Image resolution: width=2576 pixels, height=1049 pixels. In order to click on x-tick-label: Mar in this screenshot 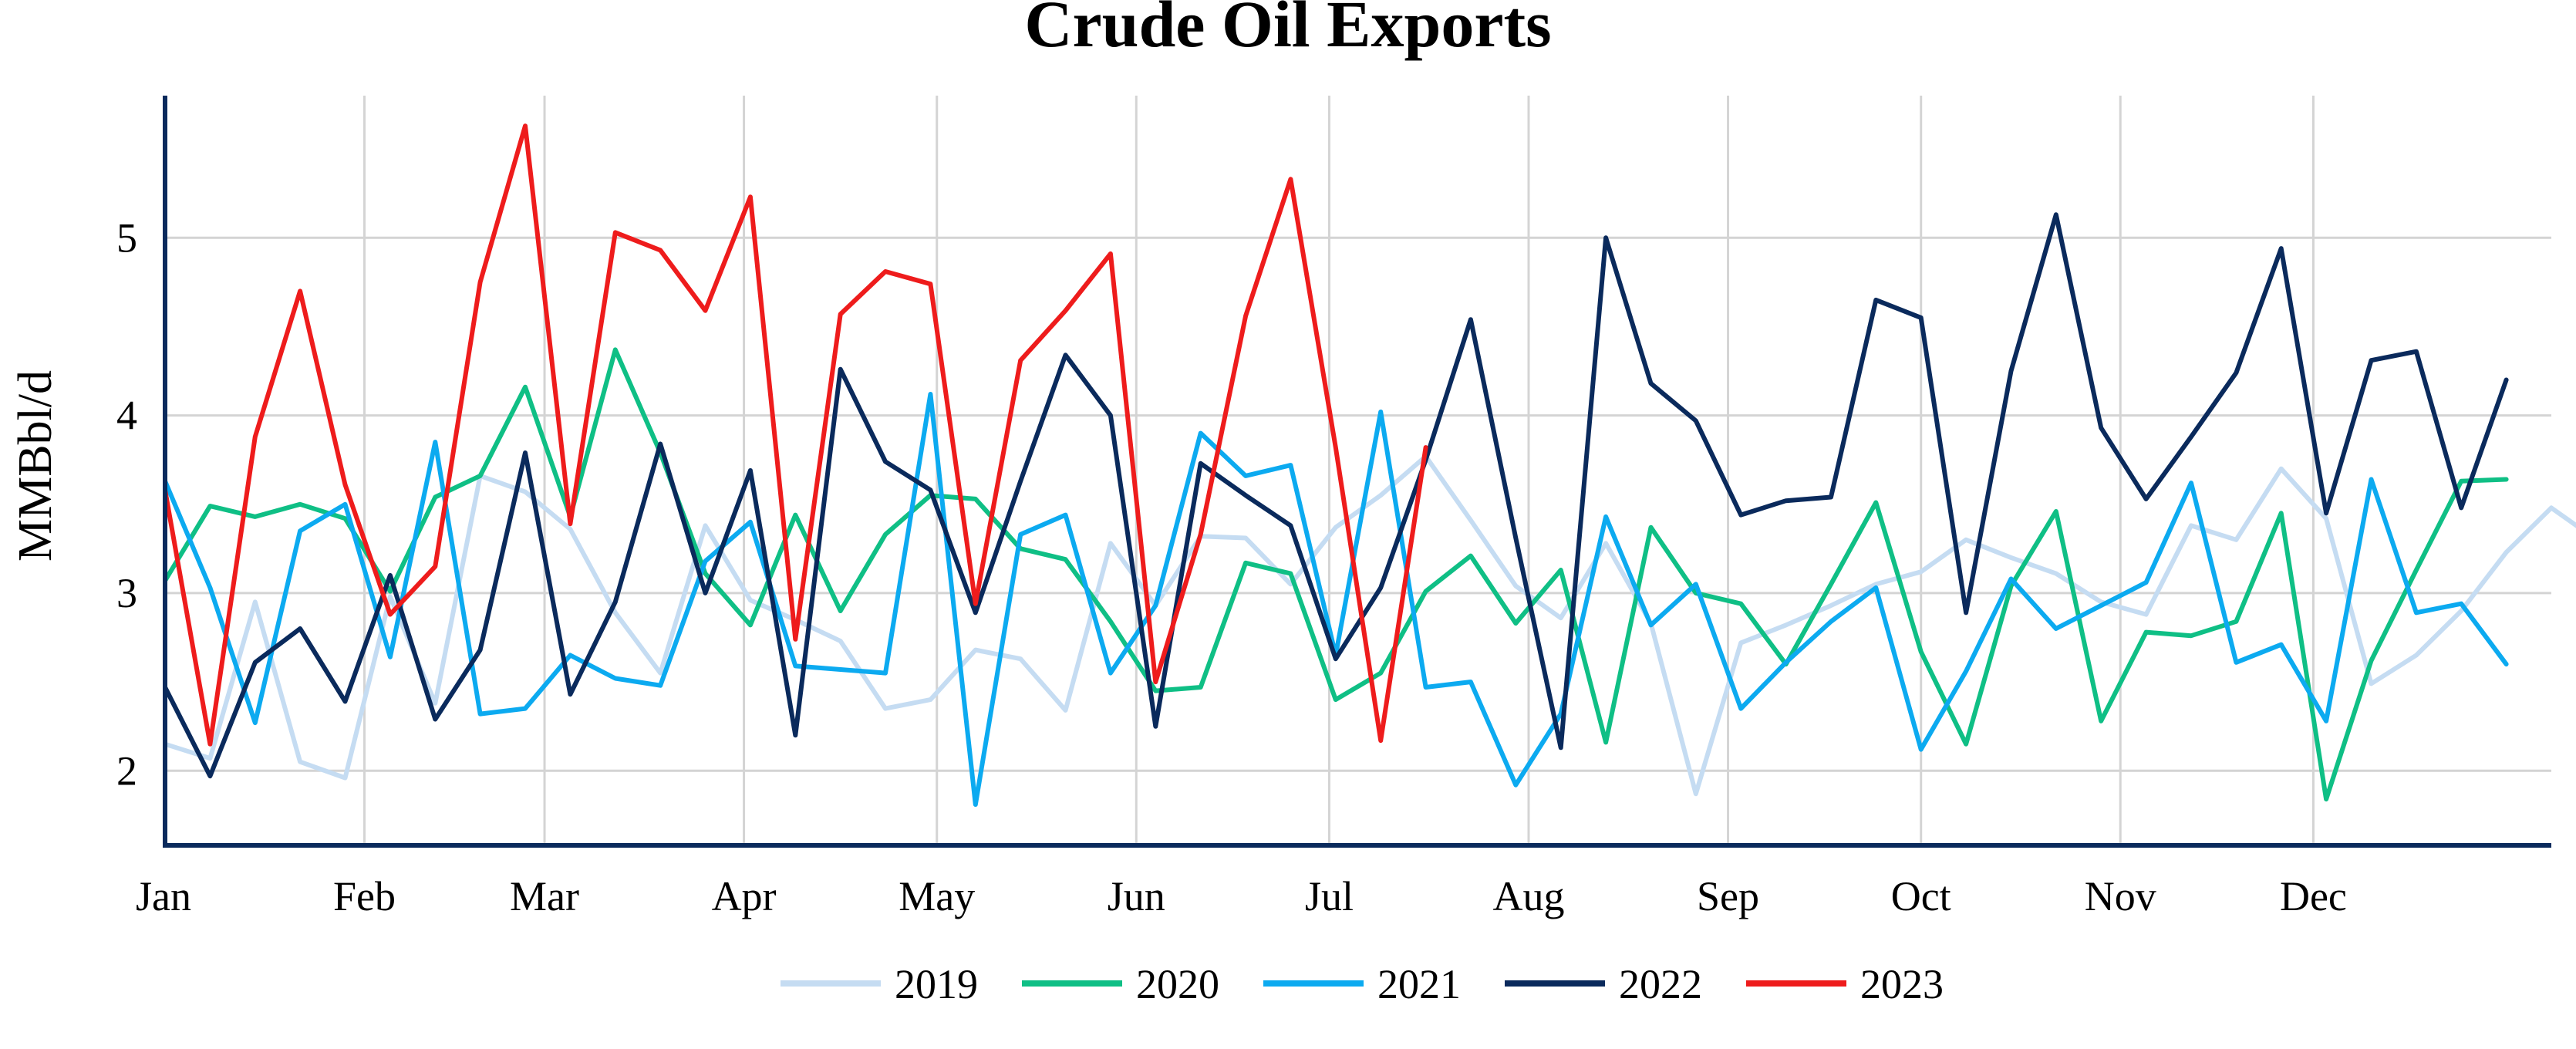, I will do `click(544, 896)`.